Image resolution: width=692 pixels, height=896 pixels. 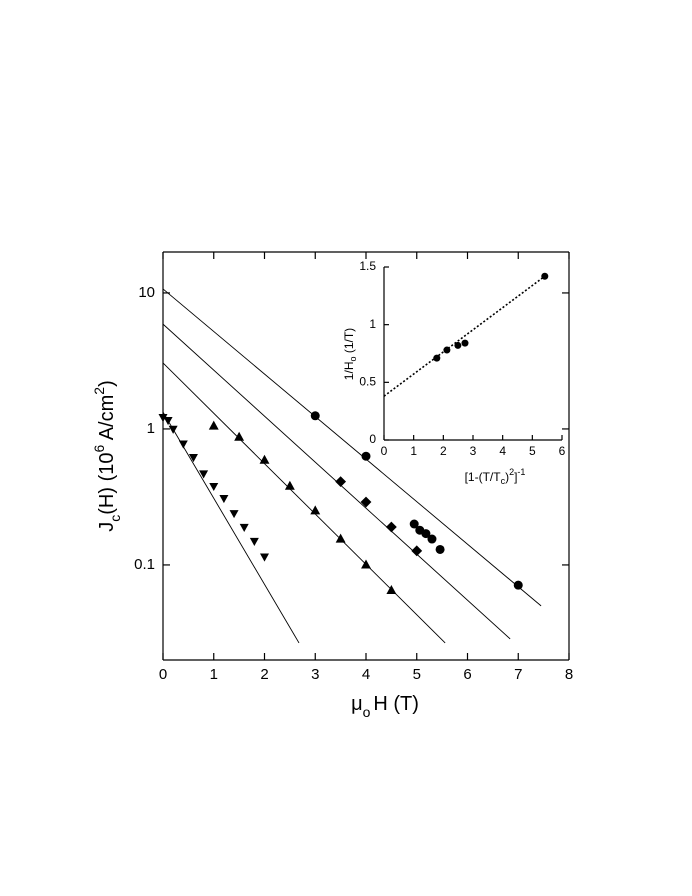 What do you see at coordinates (515, 477) in the screenshot?
I see `label-part: ]` at bounding box center [515, 477].